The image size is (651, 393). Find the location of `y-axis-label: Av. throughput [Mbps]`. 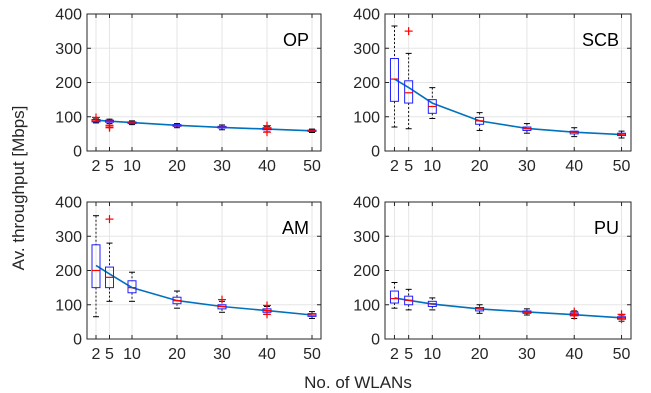

y-axis-label: Av. throughput [Mbps] is located at coordinates (18, 188).